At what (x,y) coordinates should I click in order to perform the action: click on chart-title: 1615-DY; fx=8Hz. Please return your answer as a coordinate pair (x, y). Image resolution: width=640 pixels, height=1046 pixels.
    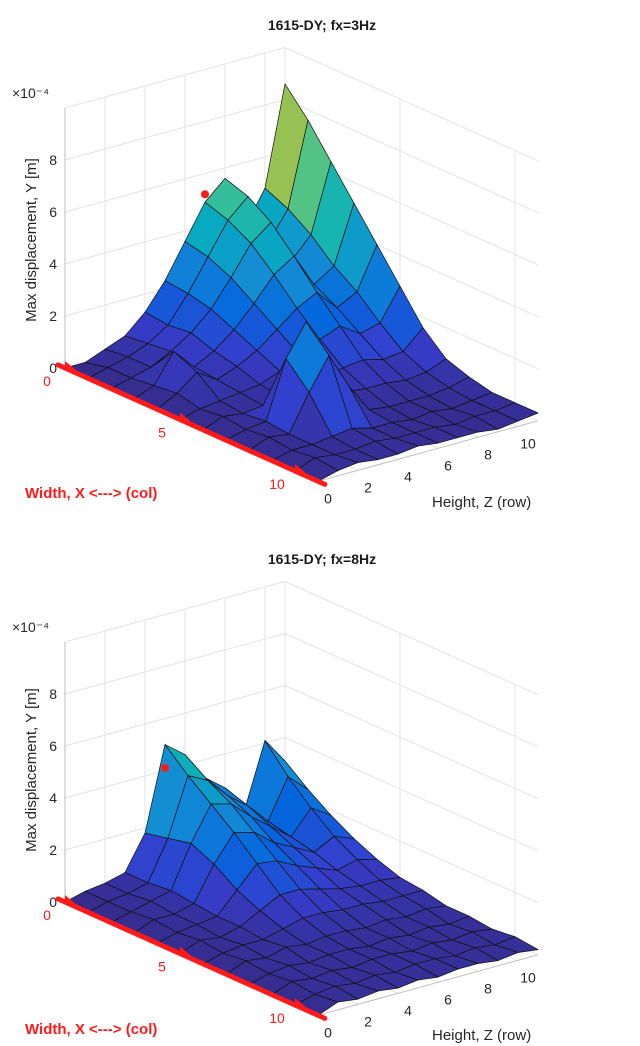
    Looking at the image, I should click on (322, 559).